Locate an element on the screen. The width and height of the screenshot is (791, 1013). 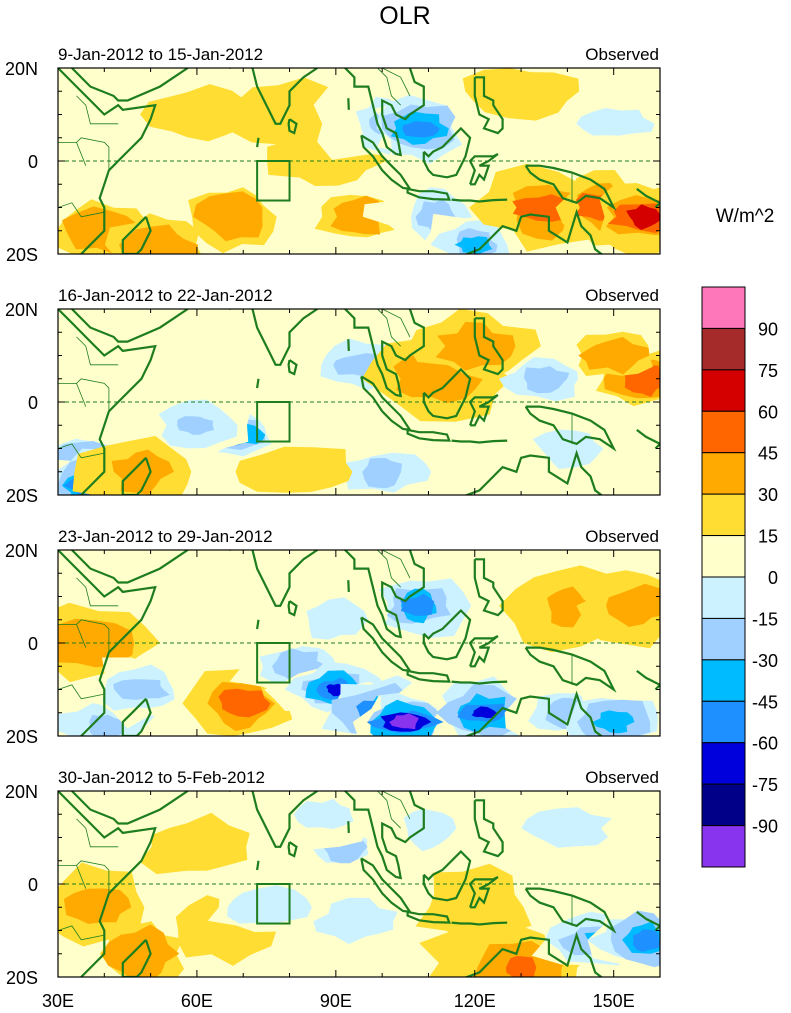
colorbar-label: -30 is located at coordinates (765, 661).